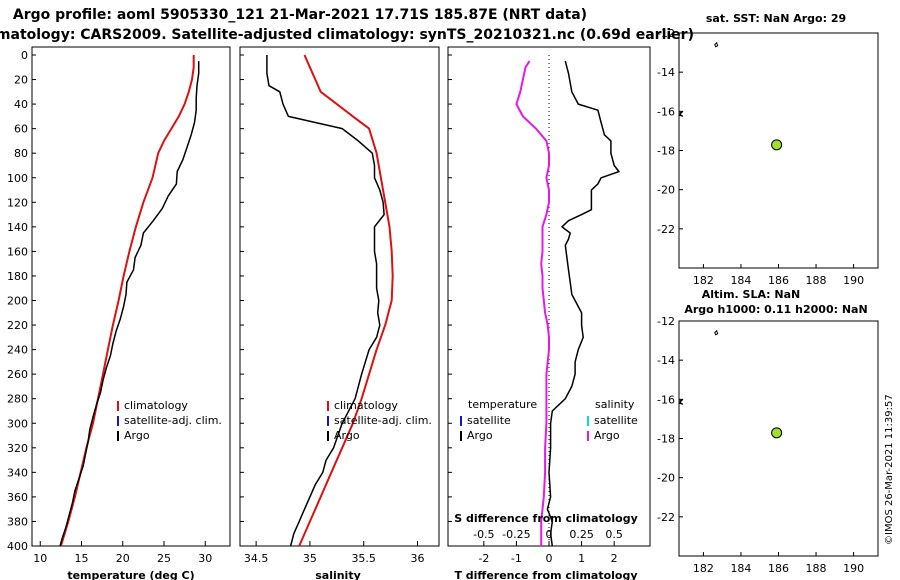 The image size is (900, 580). I want to click on sst-map-island-outline, so click(716, 44).